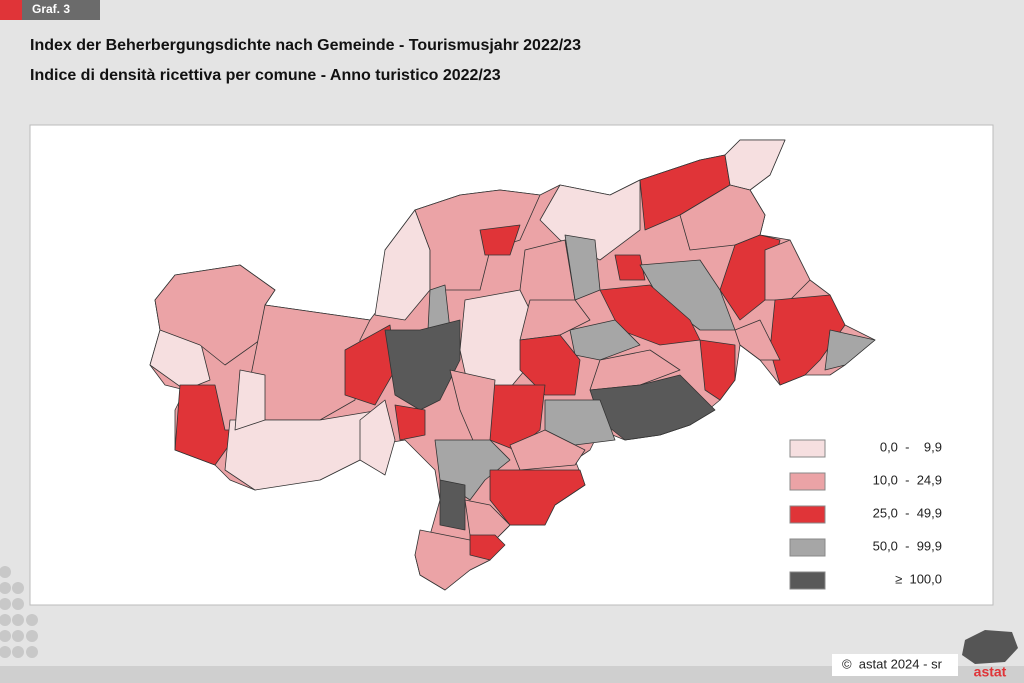 The width and height of the screenshot is (1024, 683). I want to click on tag-box, so click(61, 10).